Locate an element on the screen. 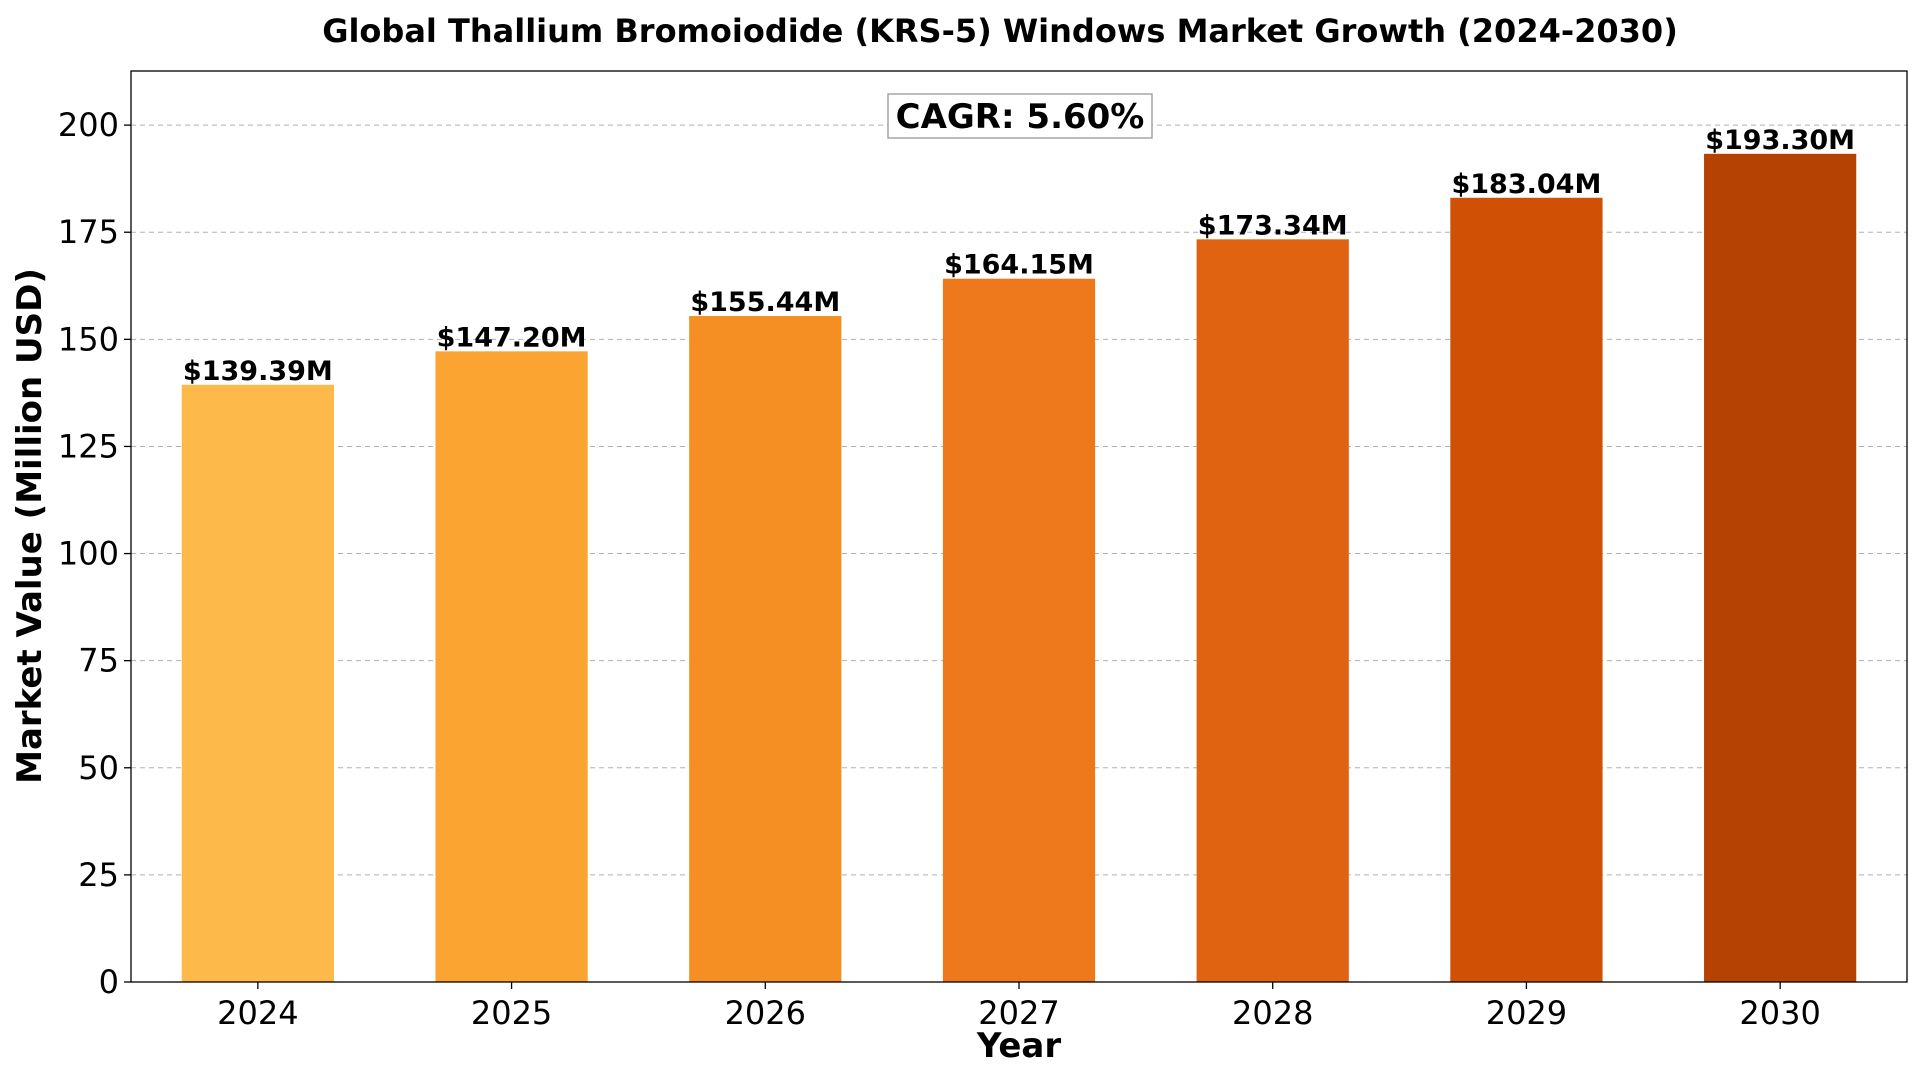  bar-2030 is located at coordinates (1780, 567).